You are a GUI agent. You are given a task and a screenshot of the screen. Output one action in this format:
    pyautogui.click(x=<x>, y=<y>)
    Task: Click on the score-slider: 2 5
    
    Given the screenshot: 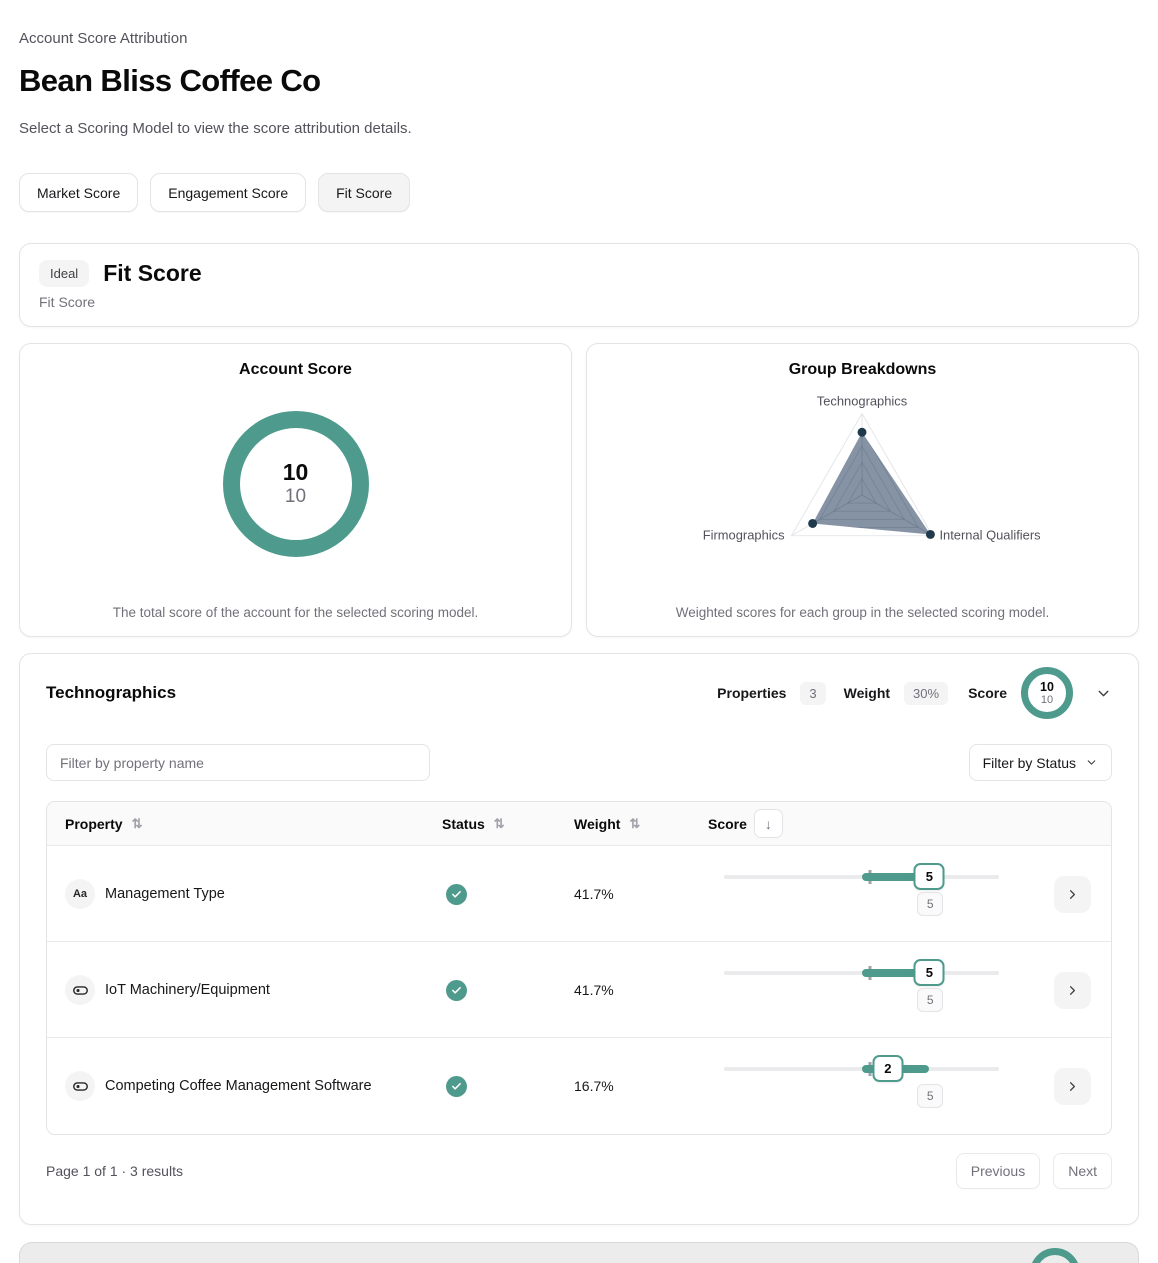 What is the action you would take?
    pyautogui.click(x=870, y=1086)
    